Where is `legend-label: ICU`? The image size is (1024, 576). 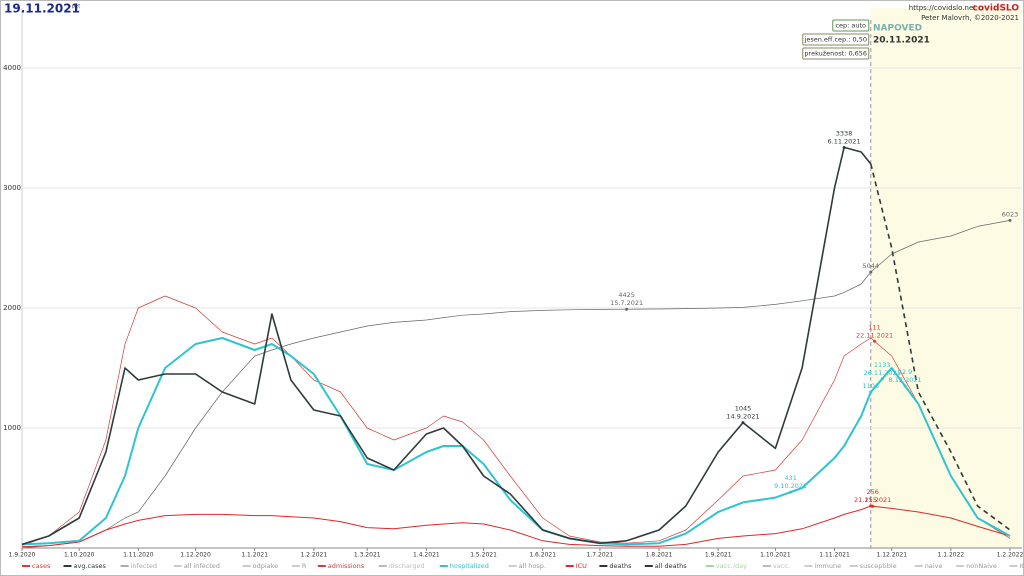
legend-label: ICU is located at coordinates (581, 566).